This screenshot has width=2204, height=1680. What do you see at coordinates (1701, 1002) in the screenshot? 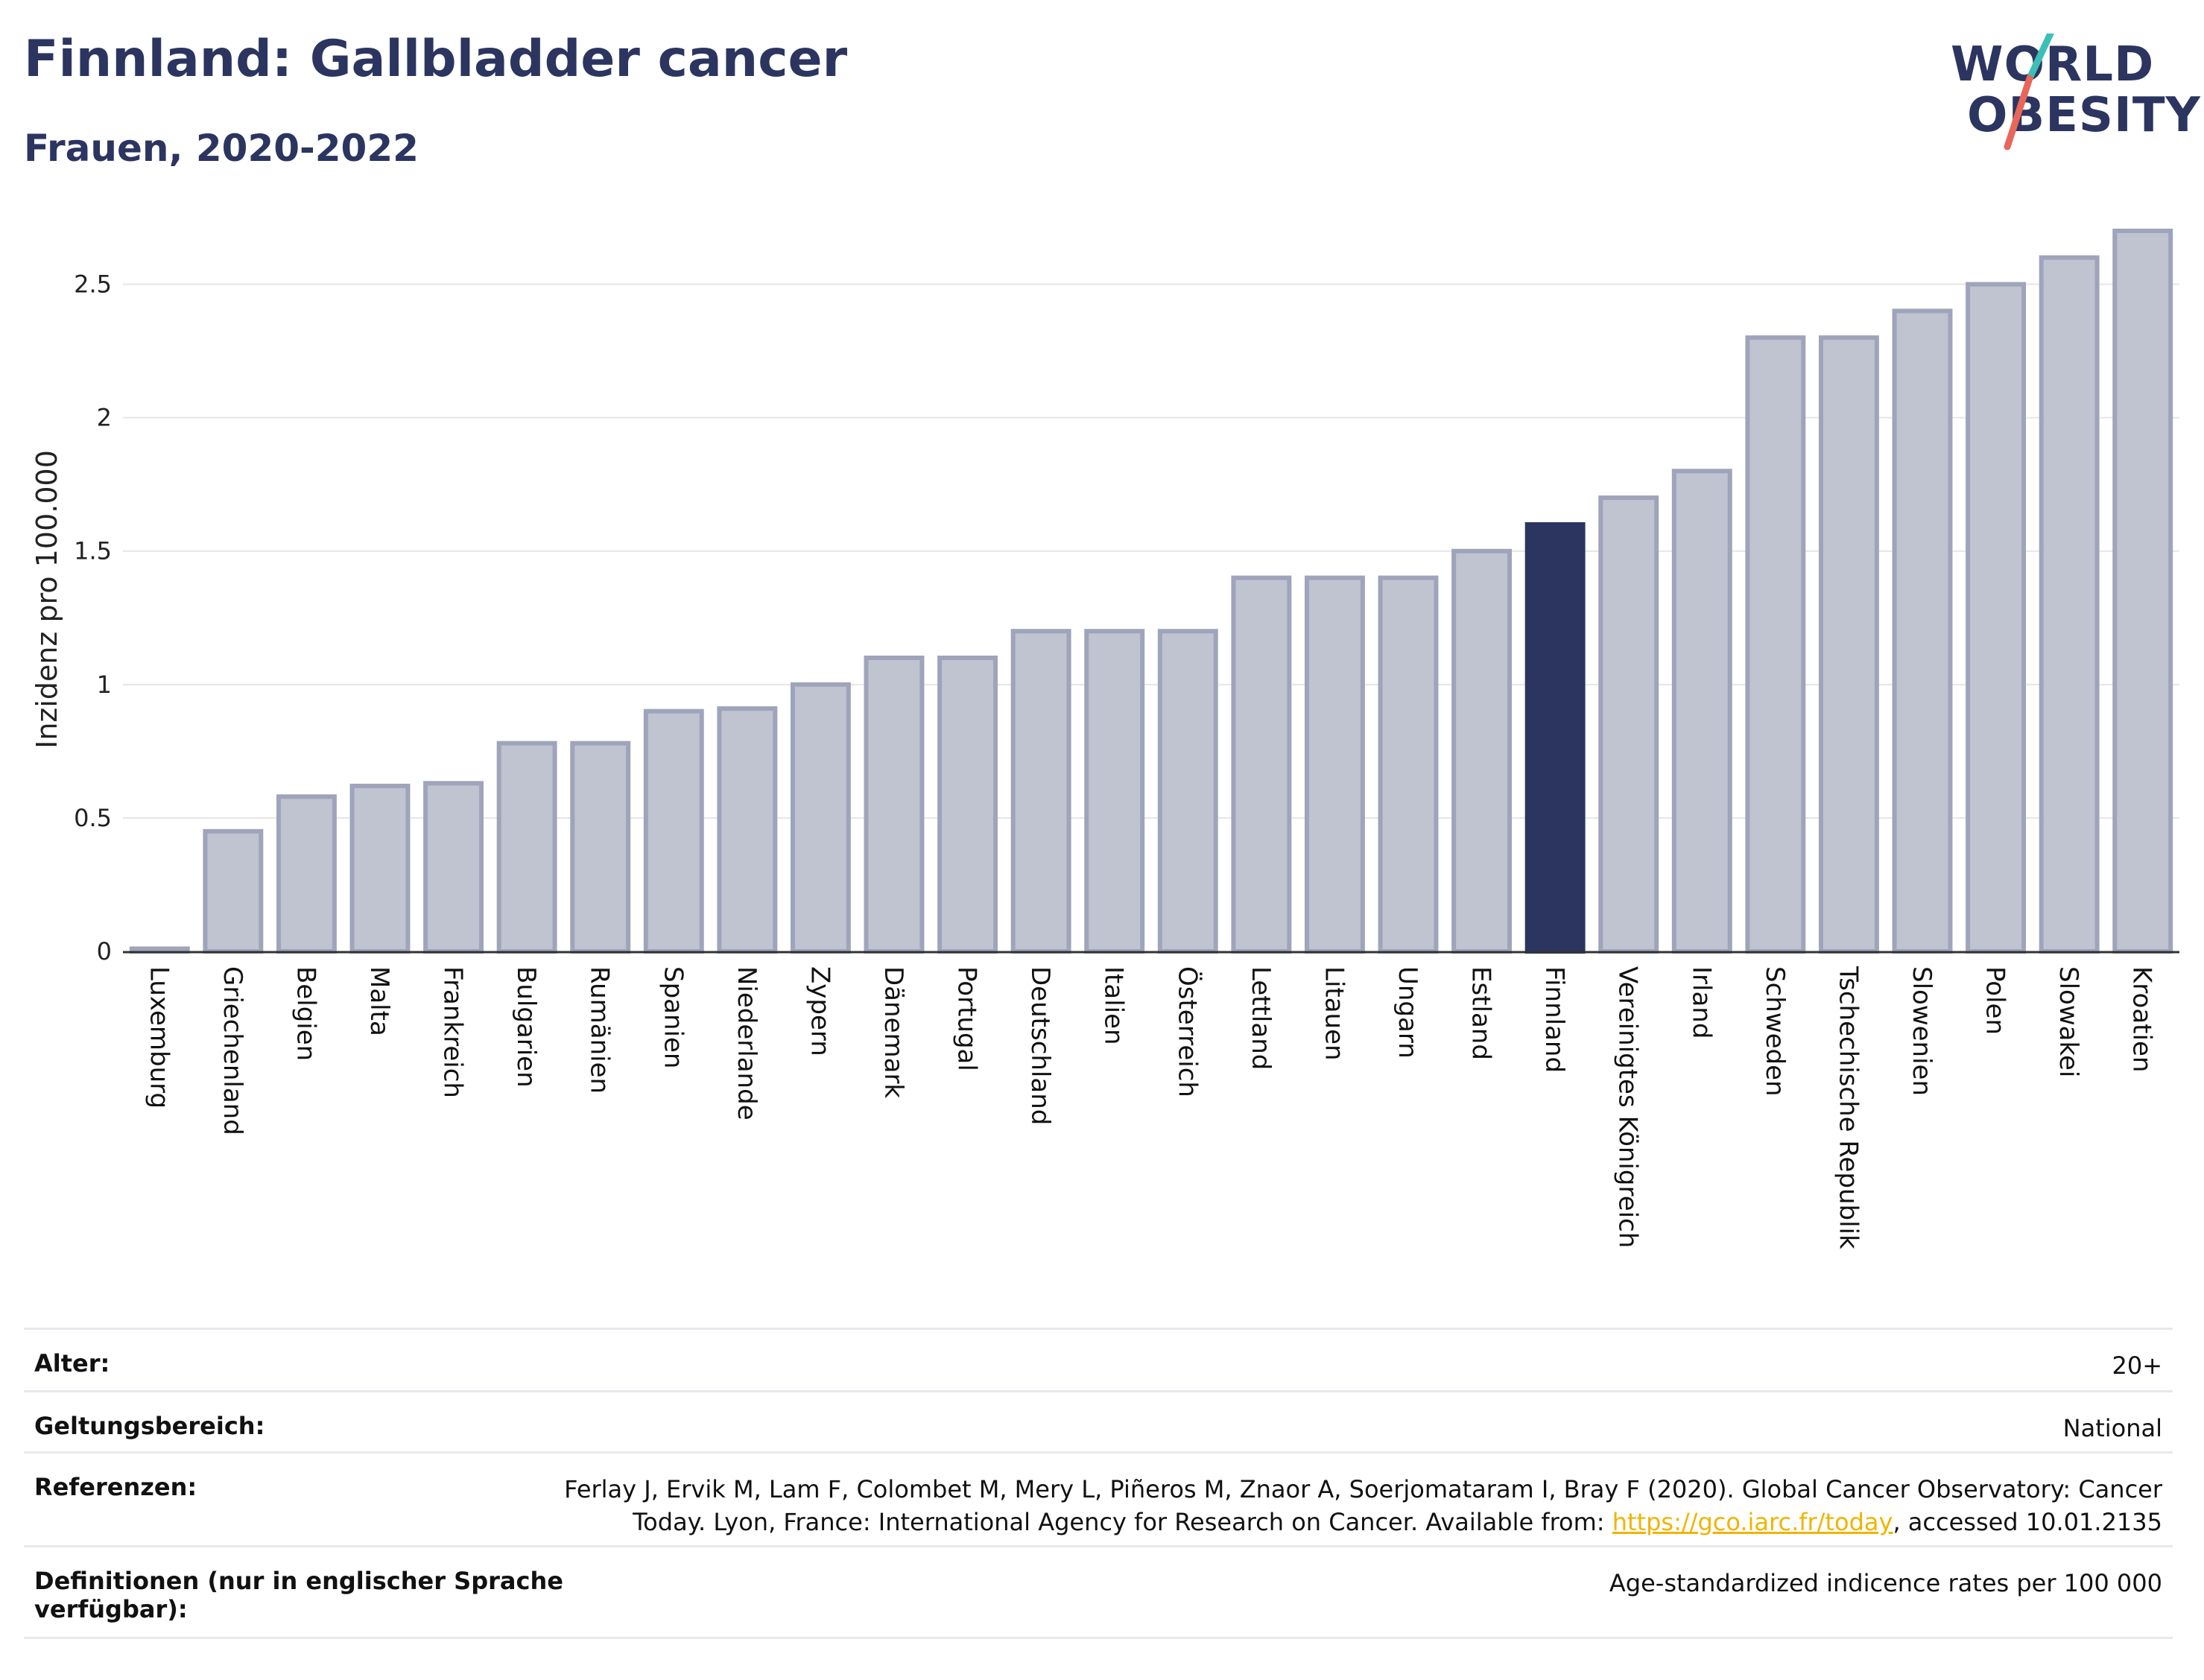
I see `x-tick-label: Irland` at bounding box center [1701, 1002].